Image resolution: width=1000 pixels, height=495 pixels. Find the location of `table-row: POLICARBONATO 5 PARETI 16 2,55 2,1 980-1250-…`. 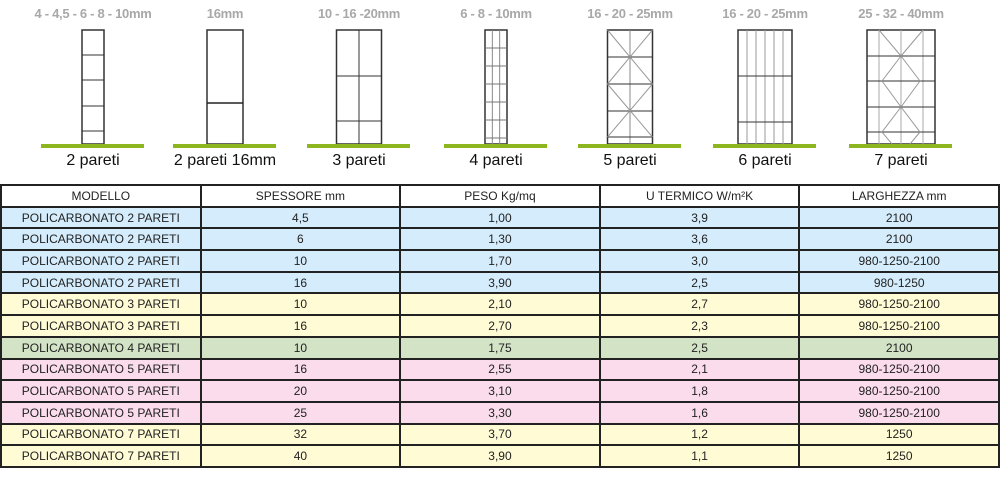

table-row: POLICARBONATO 5 PARETI 16 2,55 2,1 980-1250-… is located at coordinates (500, 369).